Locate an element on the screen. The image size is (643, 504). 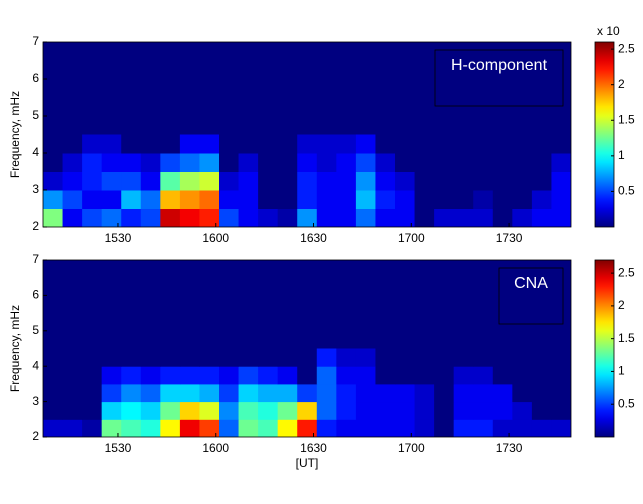
y-tick-label: 2 is located at coordinates (35, 436).